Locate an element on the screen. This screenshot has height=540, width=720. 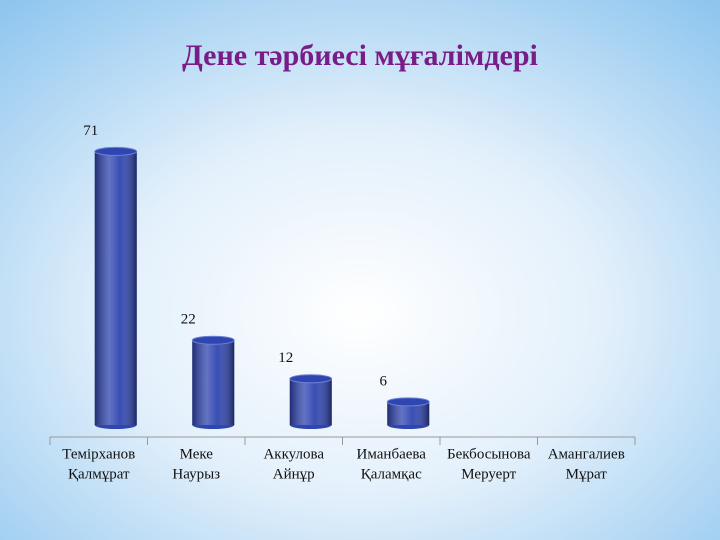
x-tick-label: Қаламқас is located at coordinates (391, 474).